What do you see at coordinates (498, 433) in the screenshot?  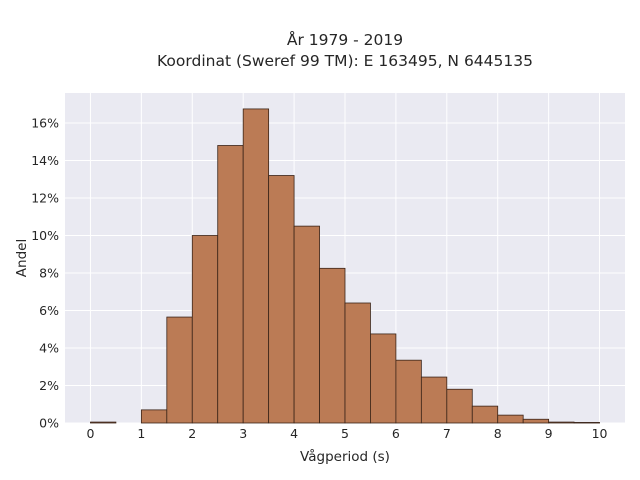 I see `x-tick-label: 8` at bounding box center [498, 433].